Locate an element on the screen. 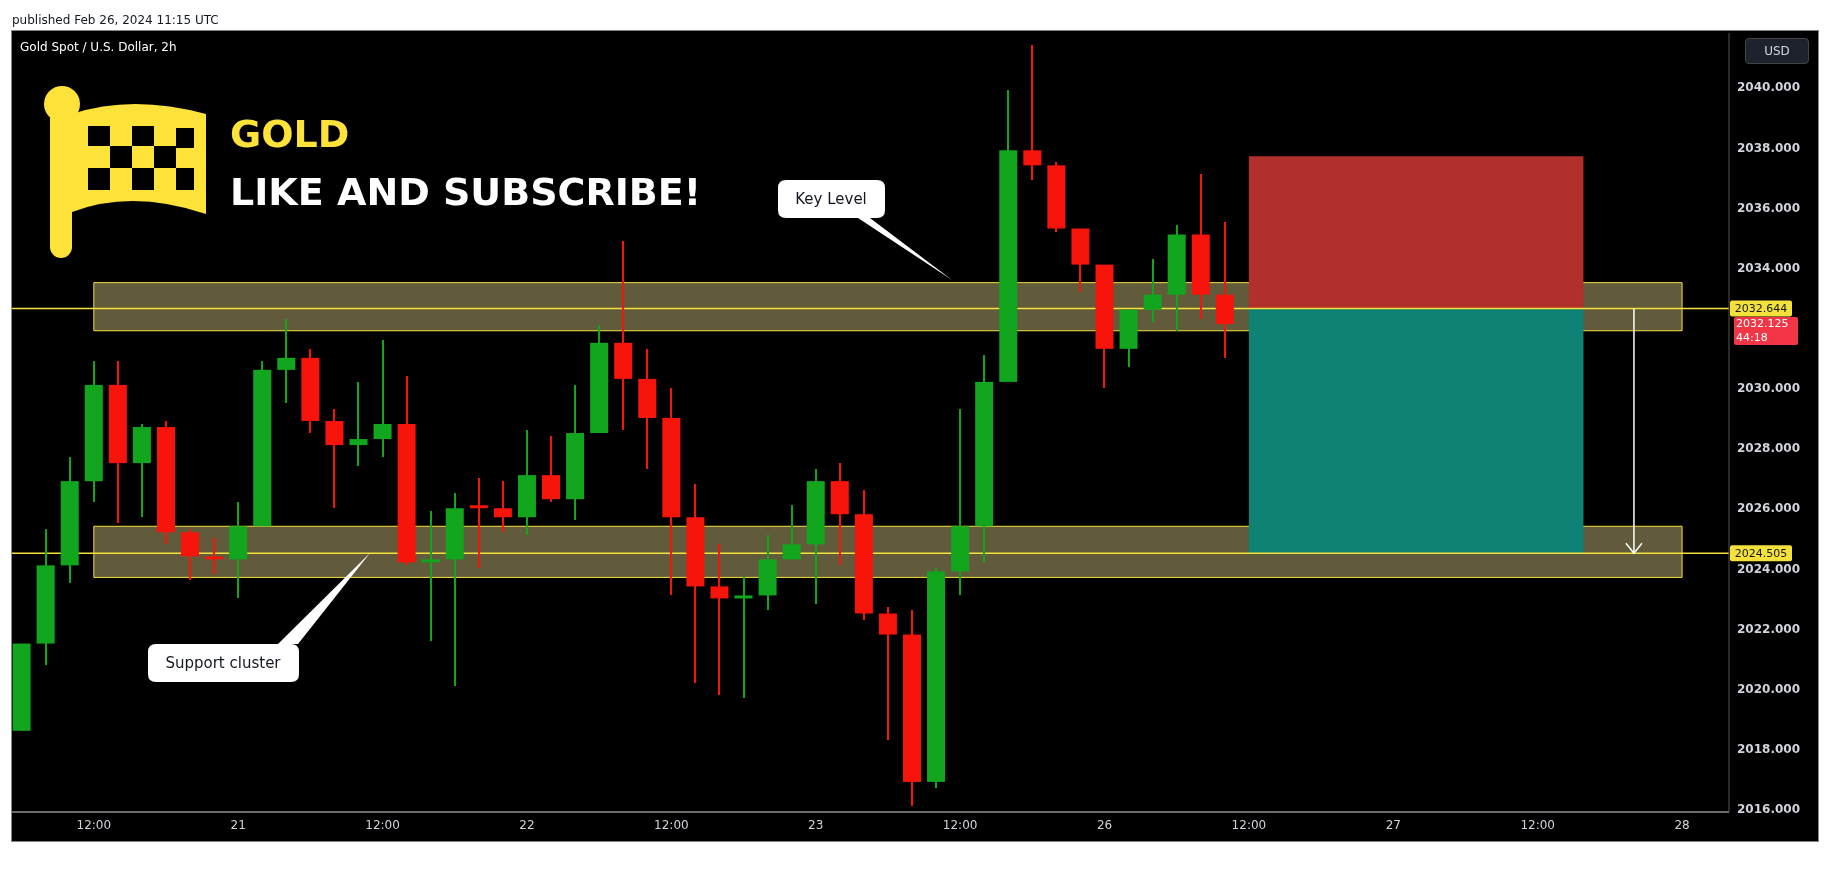  text: USD is located at coordinates (1777, 51).